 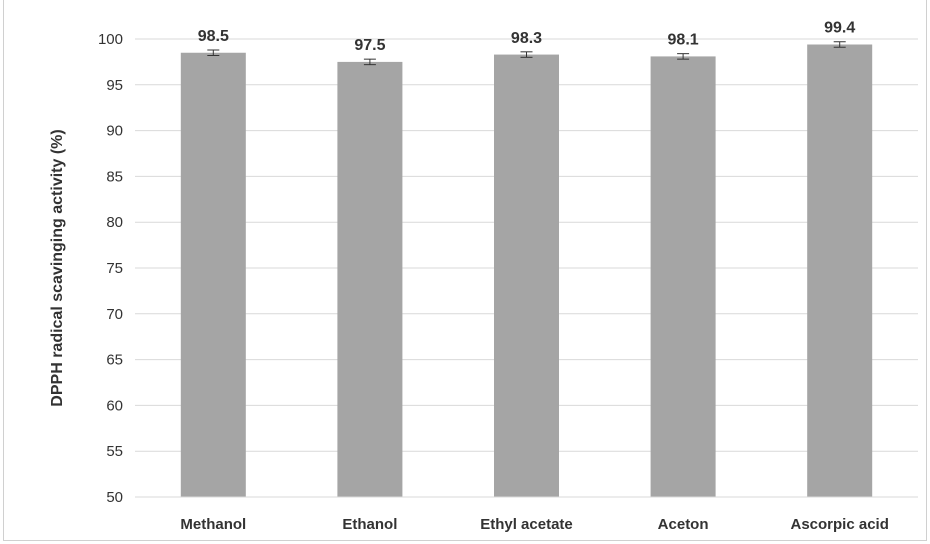 What do you see at coordinates (57, 267) in the screenshot?
I see `y-axis-title: DPPH radical scavinging activity (%)` at bounding box center [57, 267].